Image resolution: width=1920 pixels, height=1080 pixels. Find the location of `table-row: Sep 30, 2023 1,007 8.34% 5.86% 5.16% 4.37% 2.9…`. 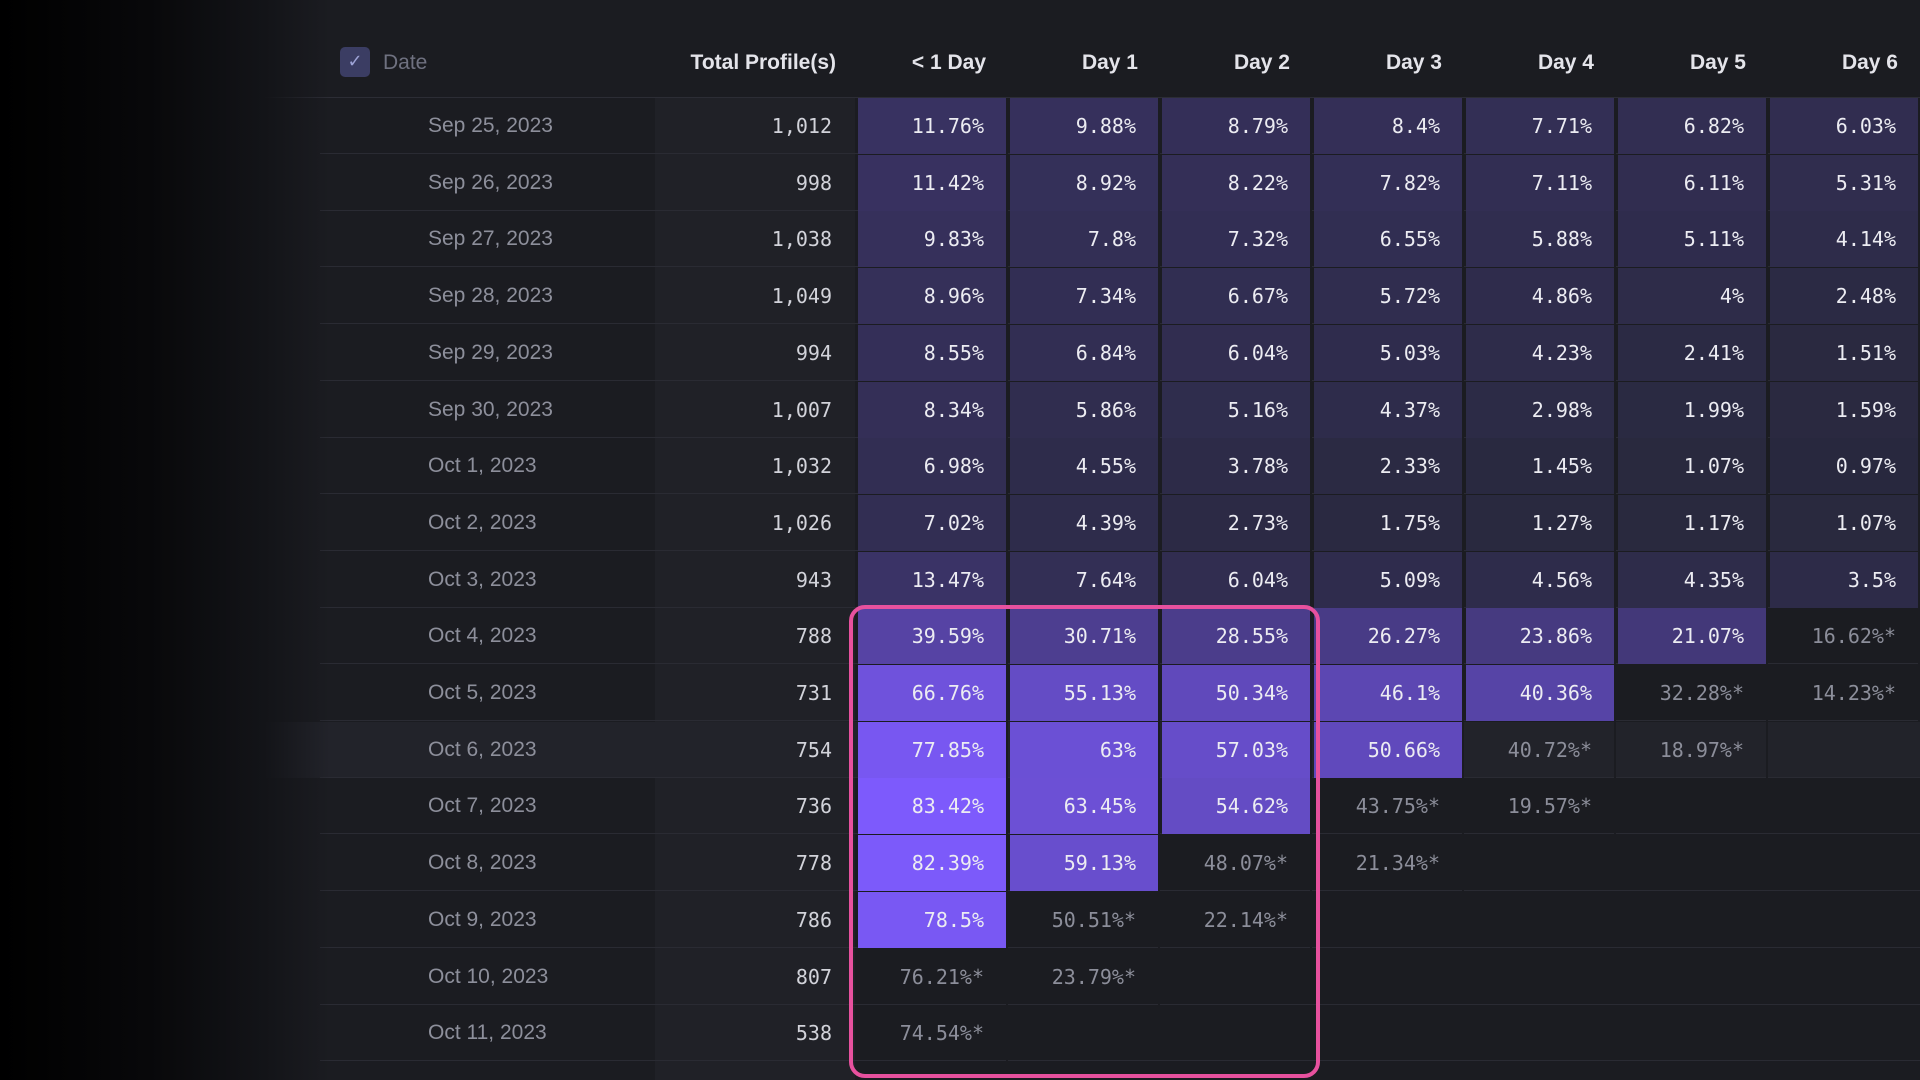

table-row: Sep 30, 2023 1,007 8.34% 5.86% 5.16% 4.37% 2.9… is located at coordinates (960, 409).